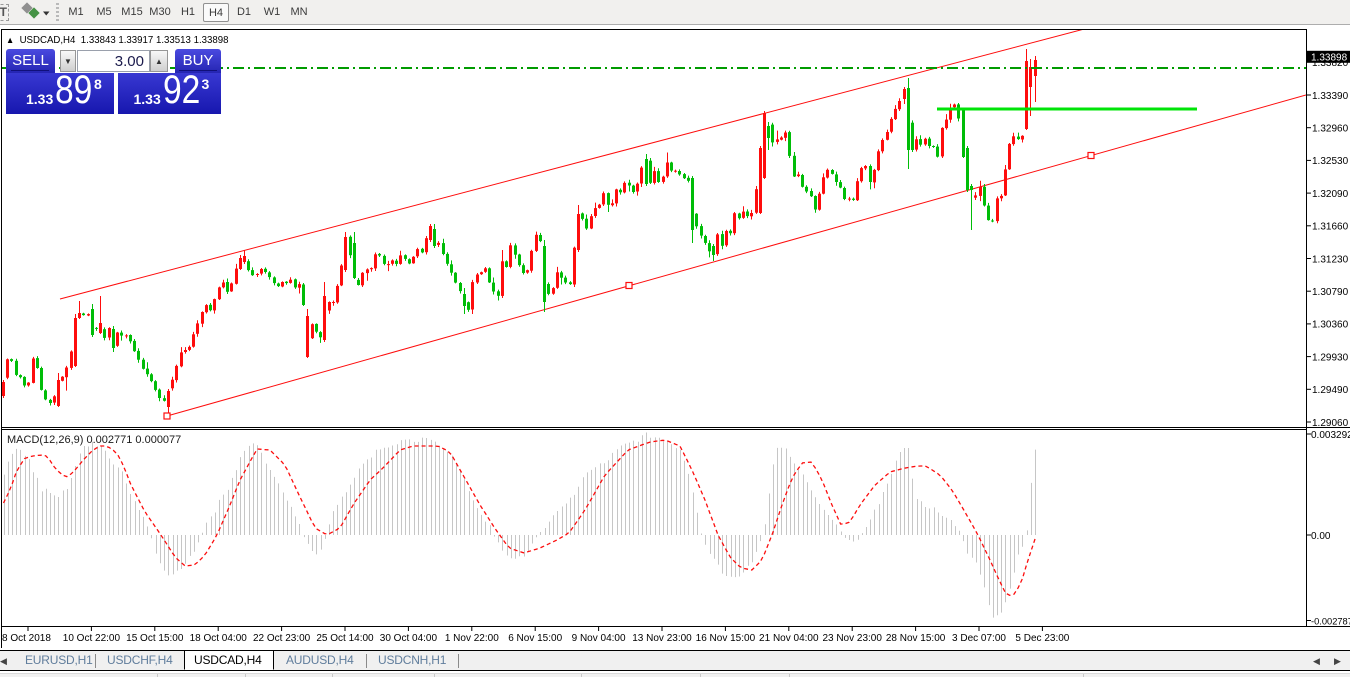 This screenshot has width=1350, height=677. Describe the element at coordinates (1330, 621) in the screenshot. I see `svg-text: -0.002787` at that location.